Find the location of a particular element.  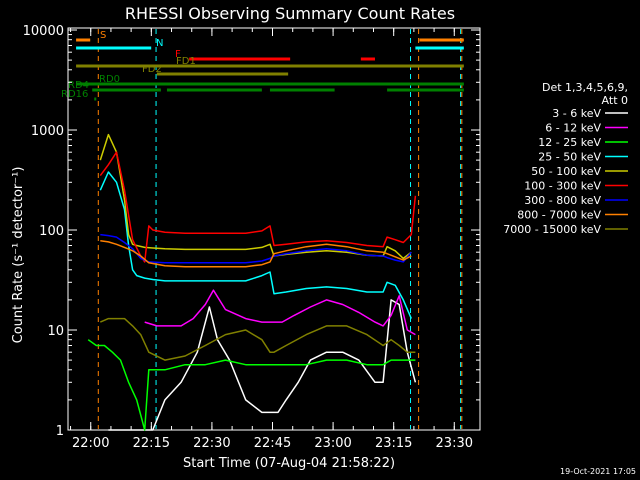

flag-label-rd16: RD16 is located at coordinates (74, 94).